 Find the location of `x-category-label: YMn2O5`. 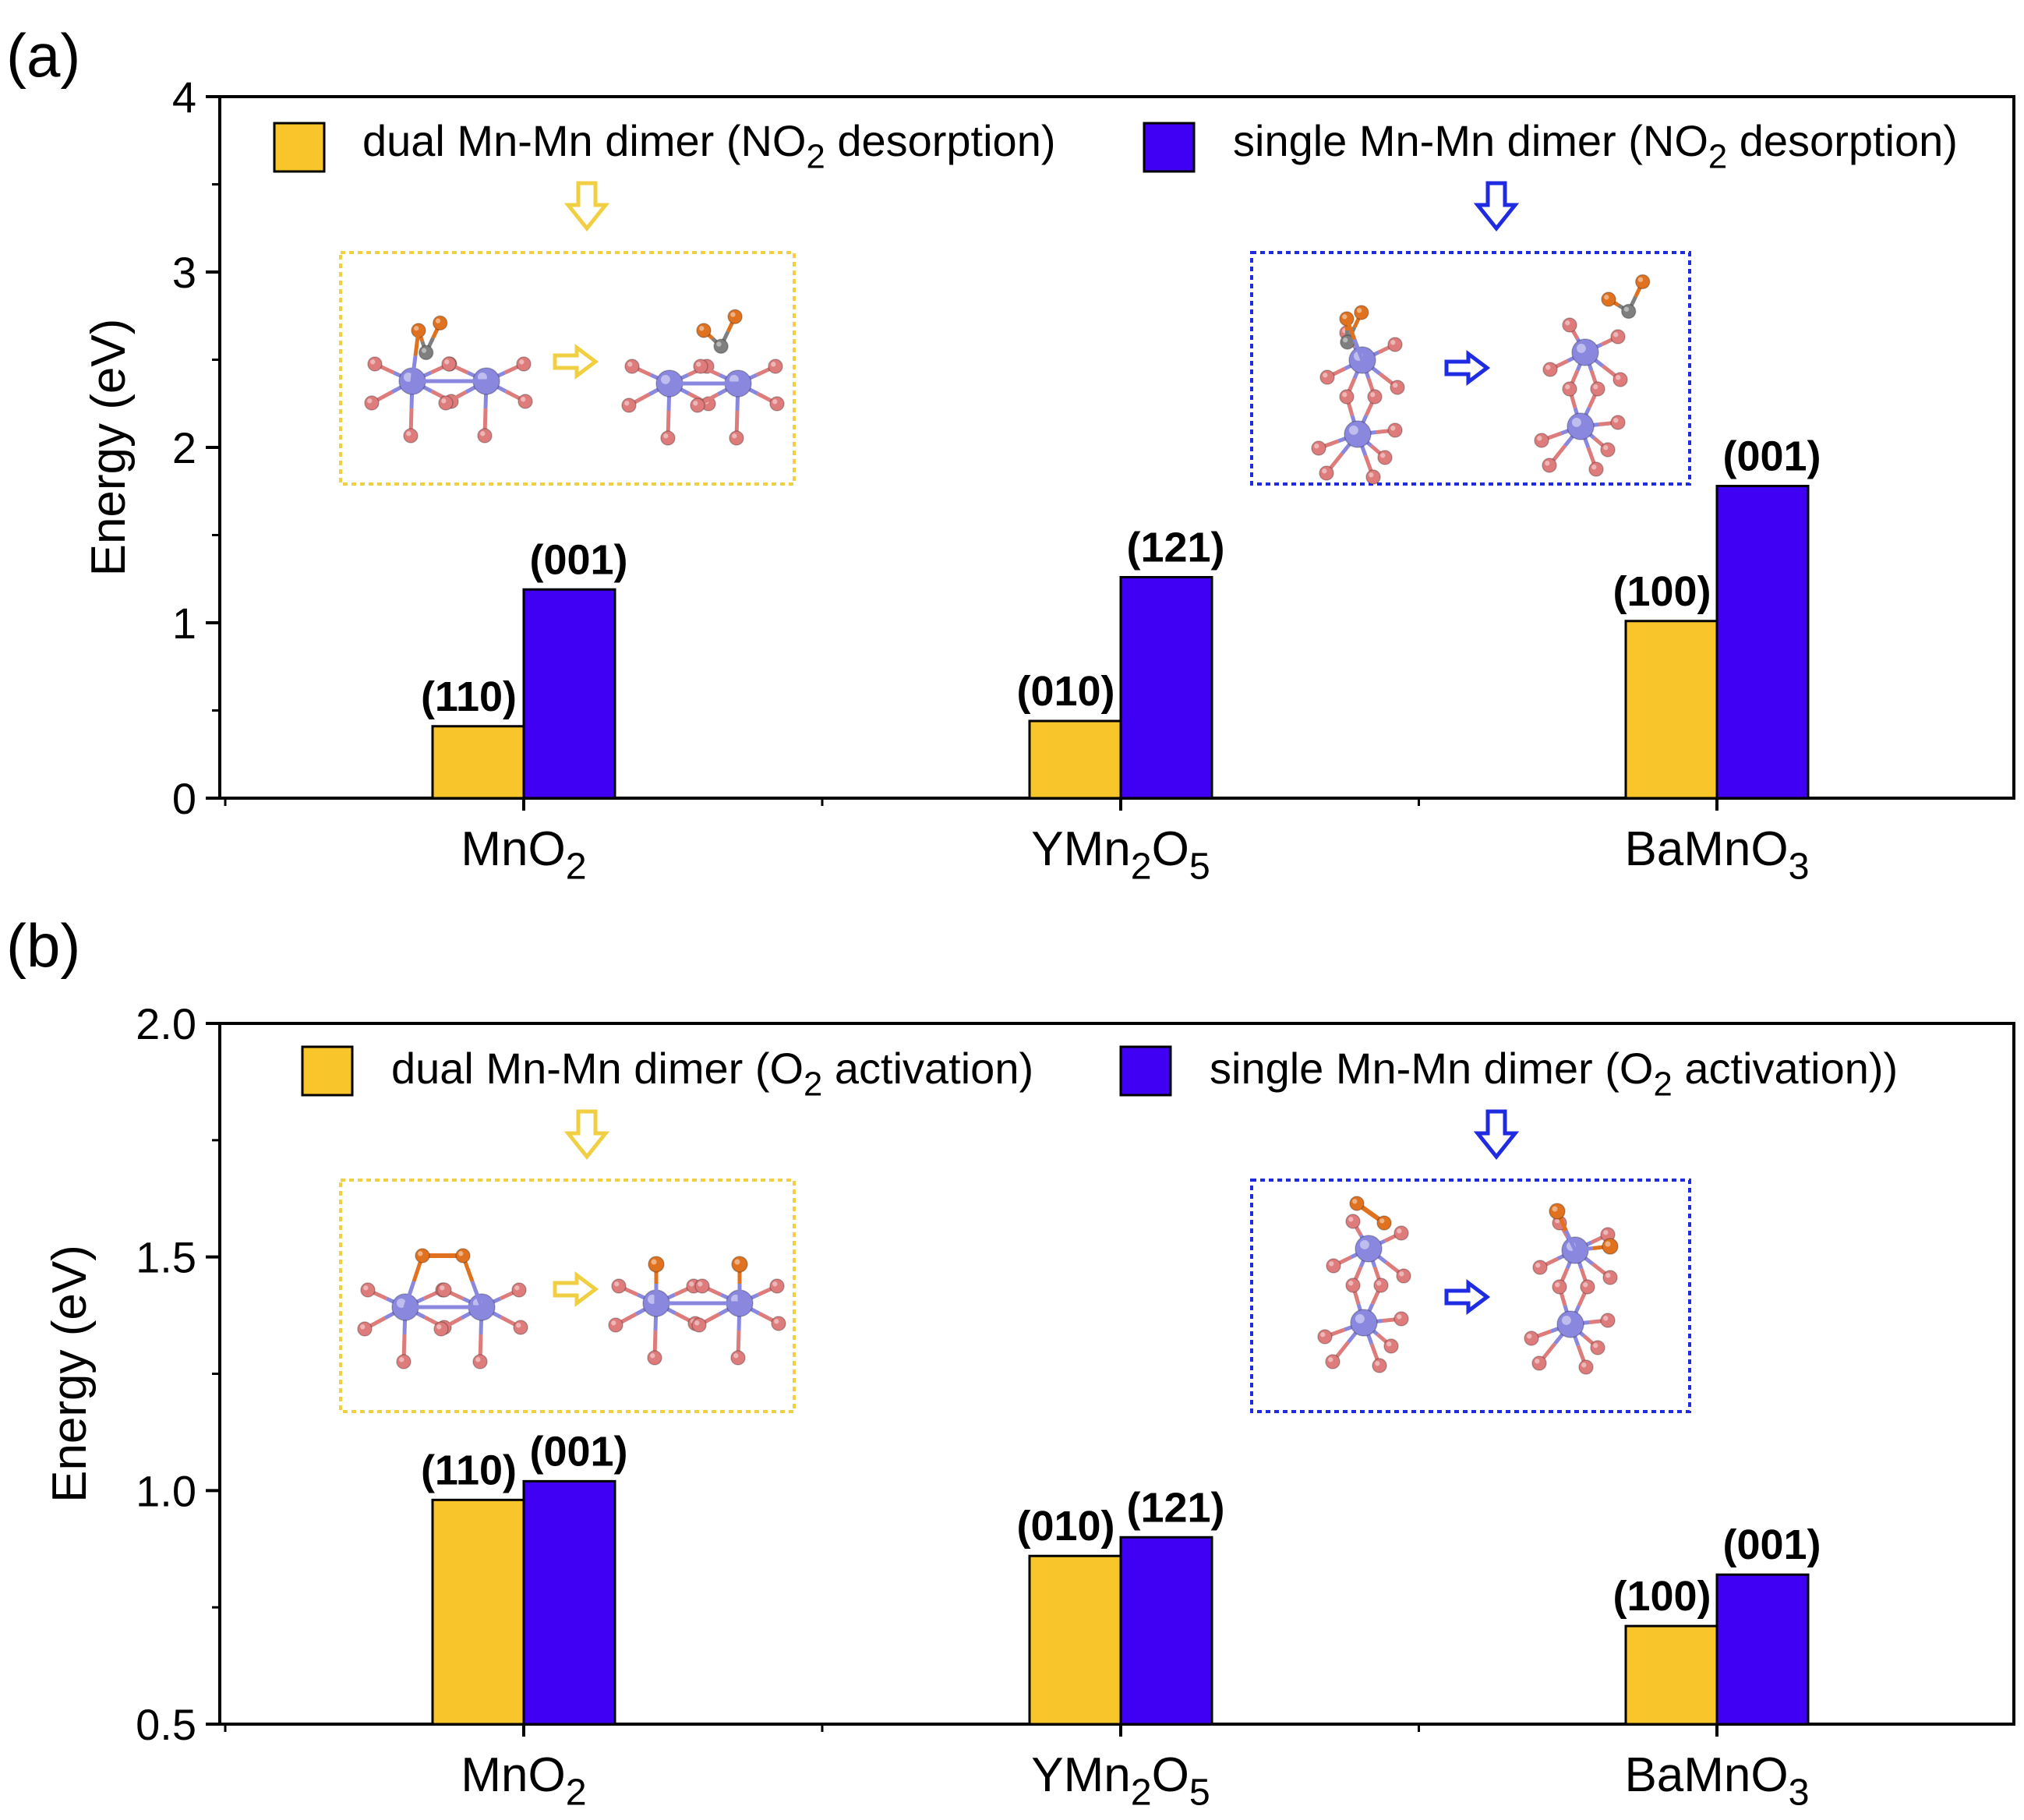

x-category-label: YMn2O5 is located at coordinates (1120, 854).